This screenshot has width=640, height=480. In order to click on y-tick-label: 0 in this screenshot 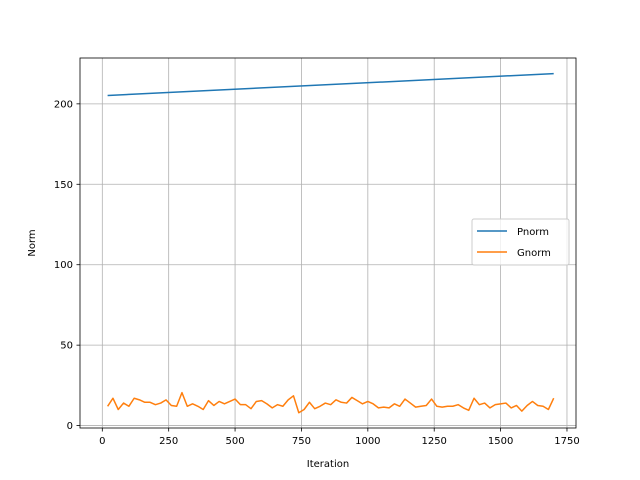, I will do `click(70, 426)`.